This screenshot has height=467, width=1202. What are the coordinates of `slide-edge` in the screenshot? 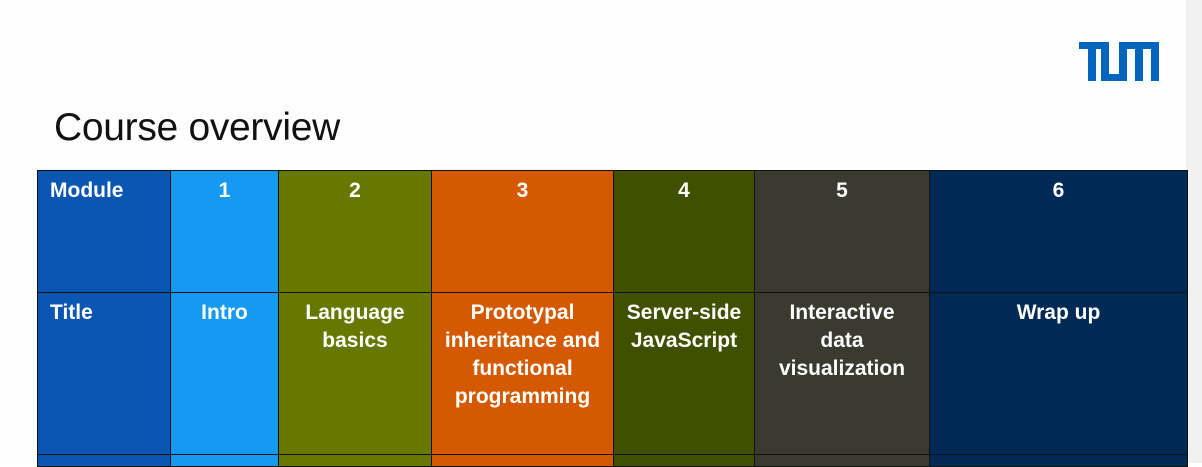 It's located at (1194, 231).